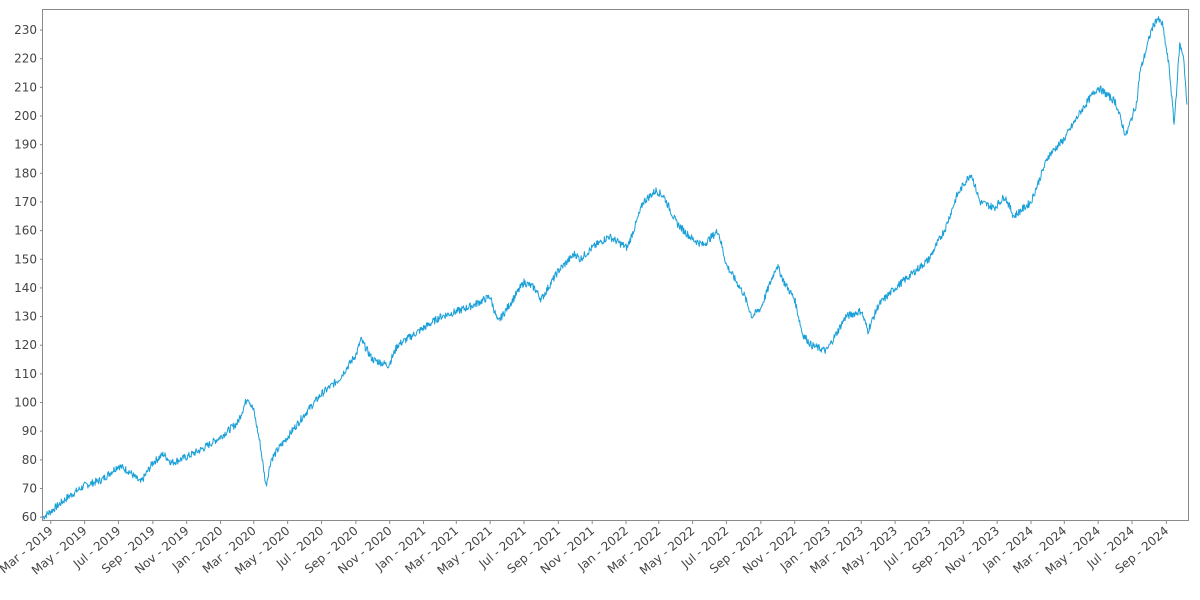 The image size is (1200, 600). Describe the element at coordinates (29, 488) in the screenshot. I see `y-tick-label: 70` at that location.